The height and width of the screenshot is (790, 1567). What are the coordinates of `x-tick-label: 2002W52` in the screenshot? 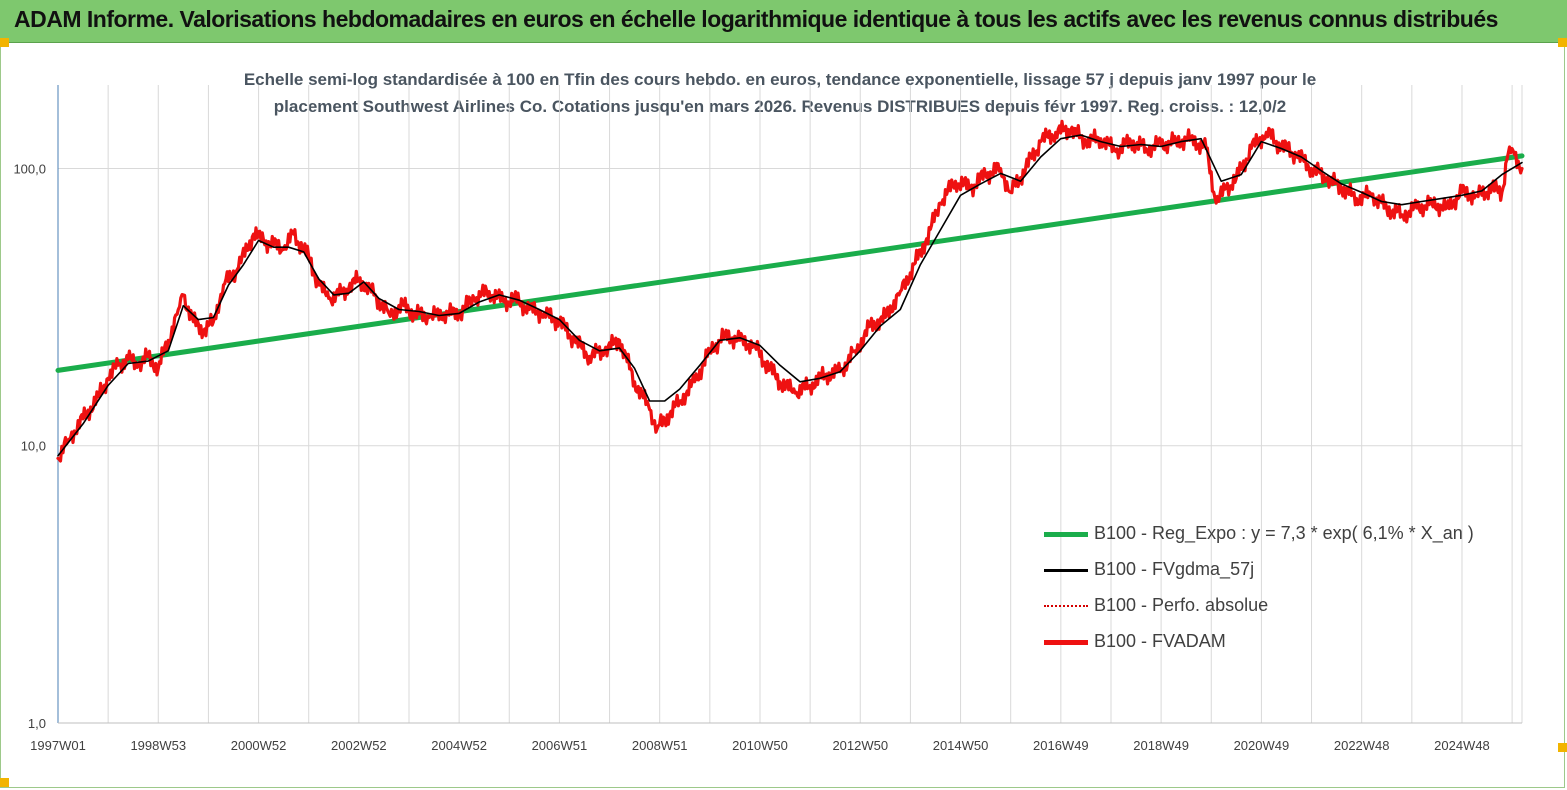 It's located at (359, 745).